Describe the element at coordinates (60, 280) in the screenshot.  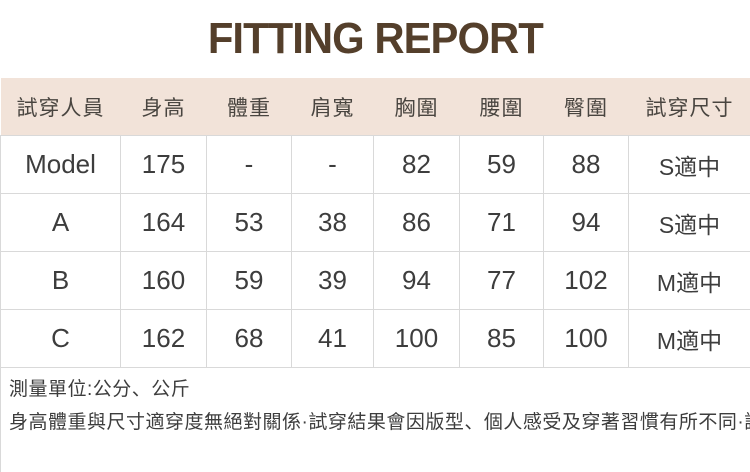
I see `table-cell: B` at that location.